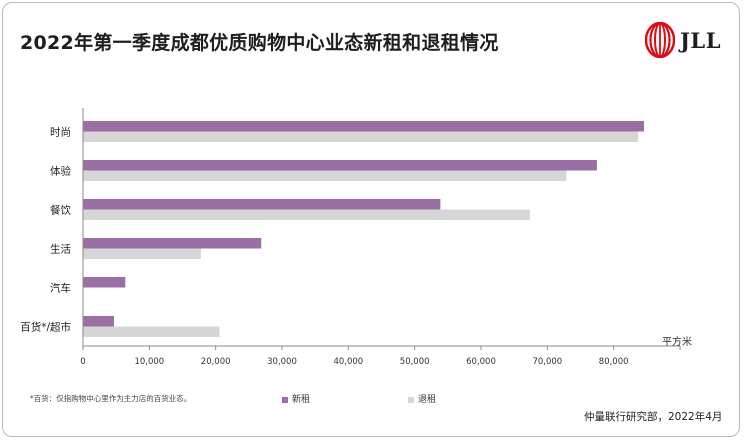 This screenshot has width=744, height=441. What do you see at coordinates (340, 165) in the screenshot?
I see `bar-new-experience` at bounding box center [340, 165].